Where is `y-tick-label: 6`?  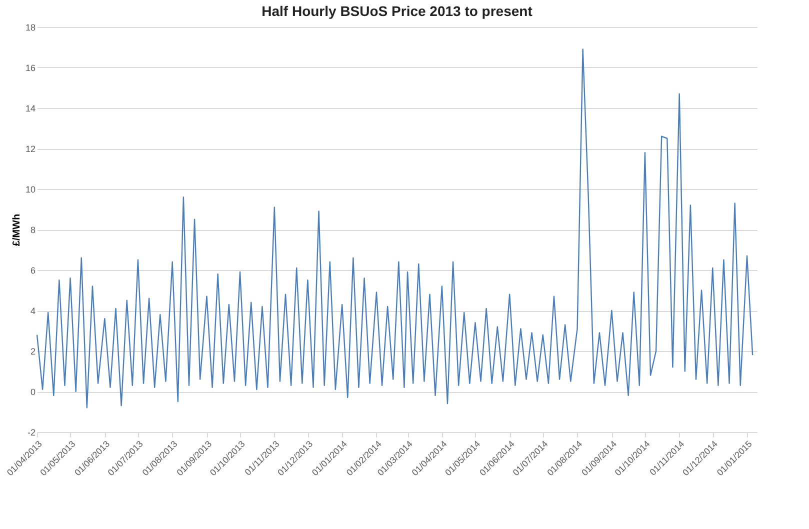 y-tick-label: 6 is located at coordinates (33, 271).